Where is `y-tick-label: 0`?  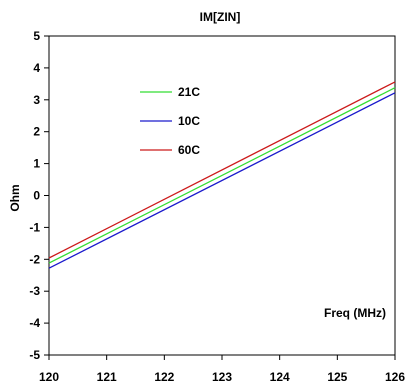 y-tick-label: 0 is located at coordinates (36, 196).